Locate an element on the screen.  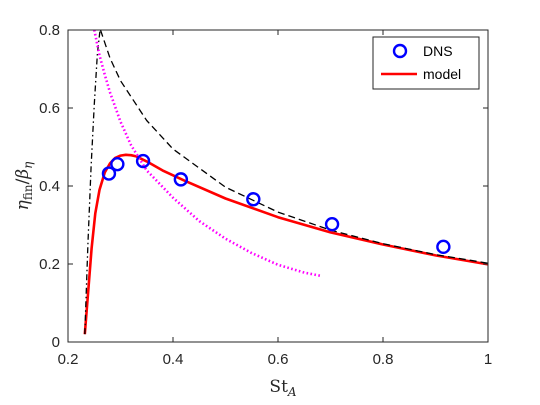
legend-marker-dns is located at coordinates (400, 51).